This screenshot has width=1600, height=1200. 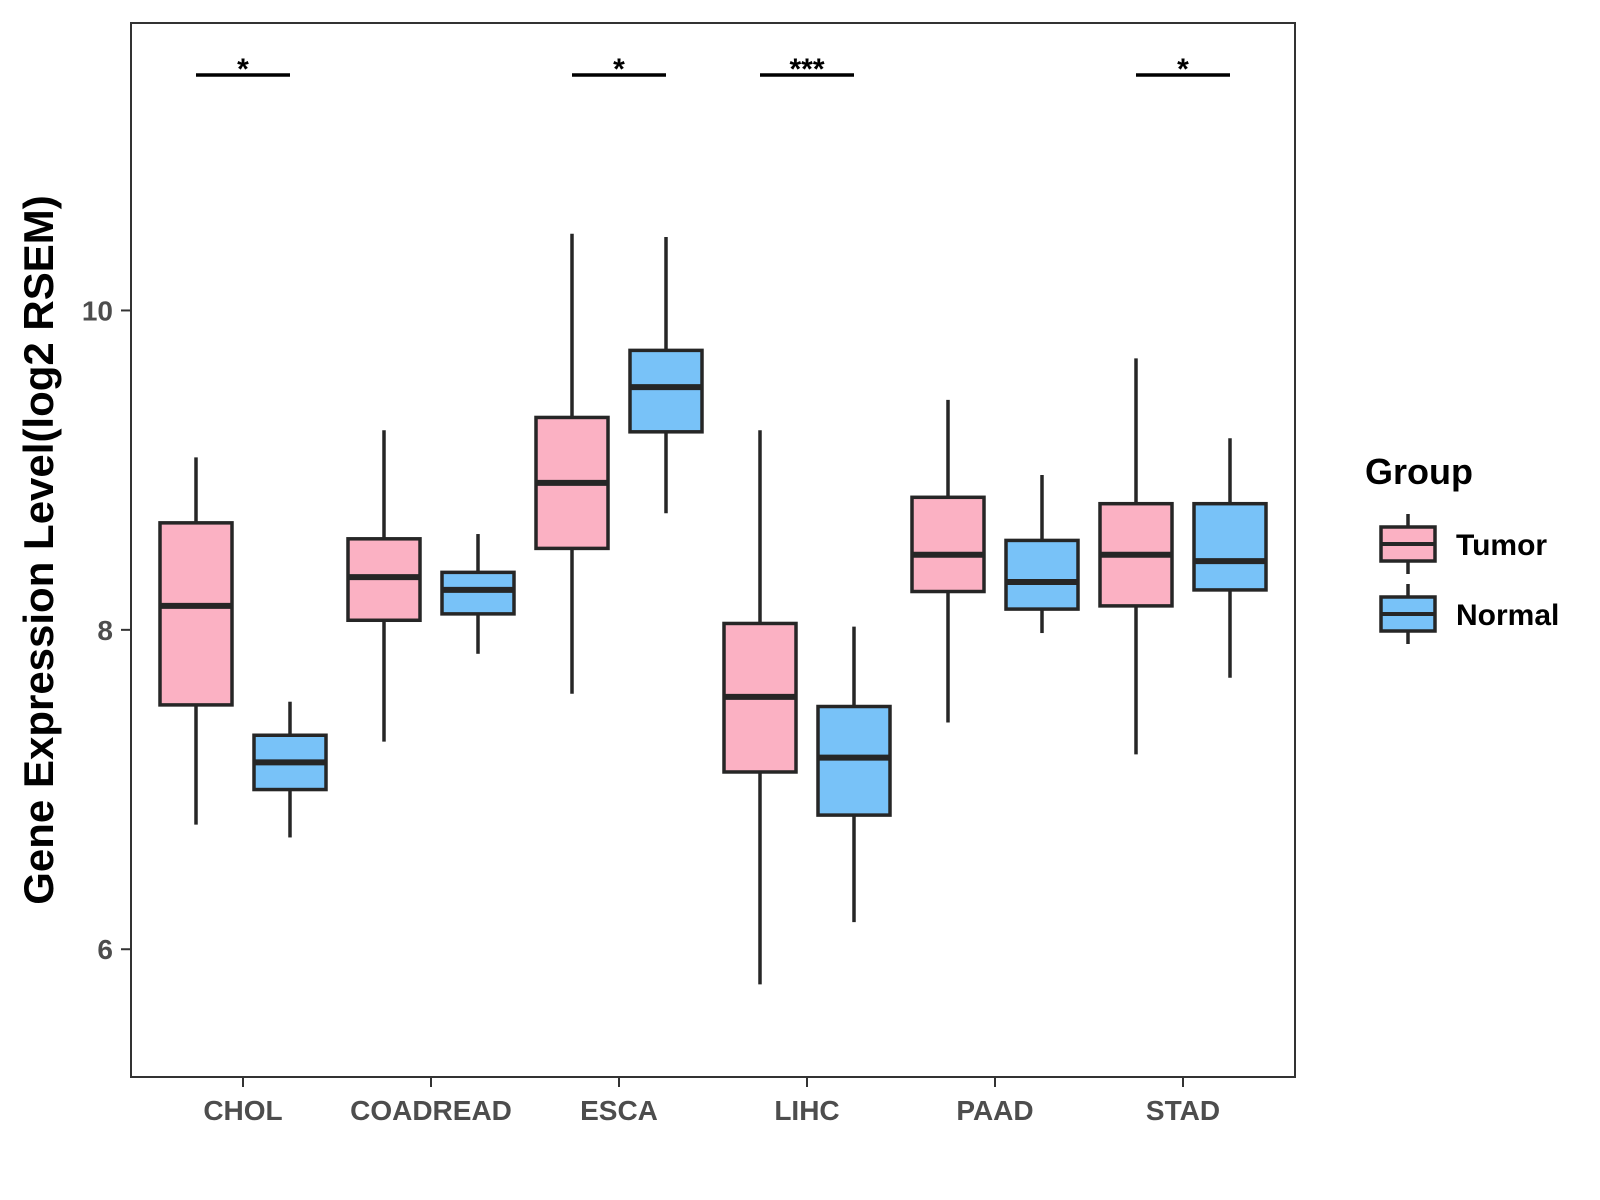 I want to click on significance-esca: *, so click(x=619, y=69).